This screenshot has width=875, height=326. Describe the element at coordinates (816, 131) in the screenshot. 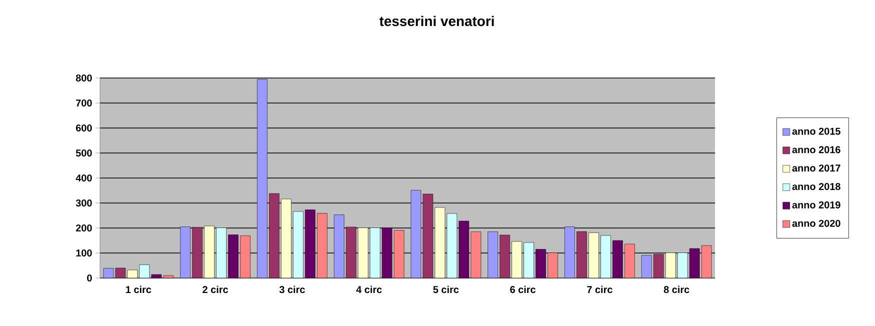

I see `legend-label: anno 2015` at that location.